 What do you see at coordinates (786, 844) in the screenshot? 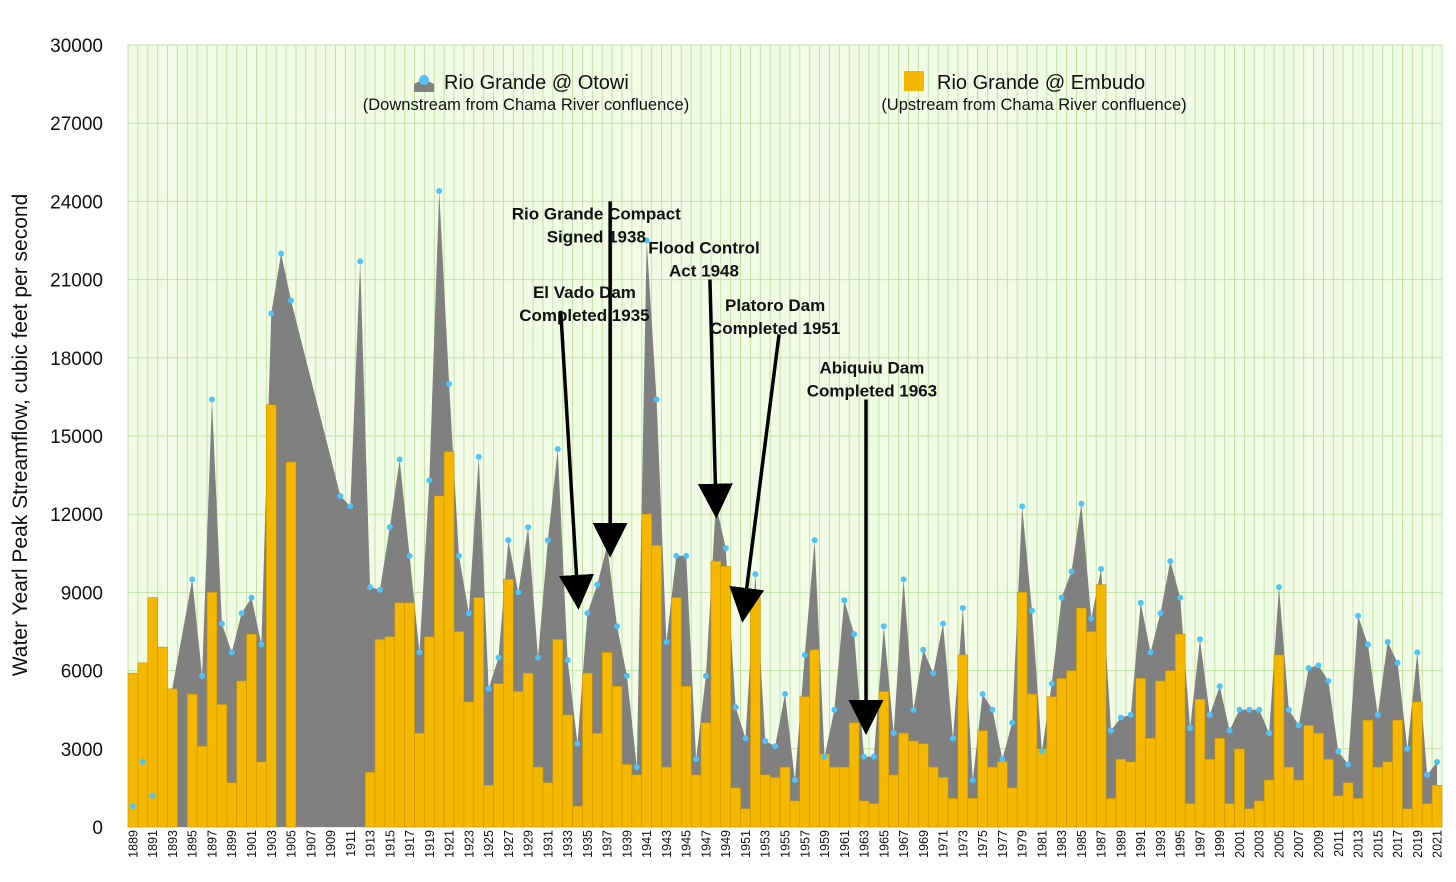
I see `x-tick-label: 1955` at bounding box center [786, 844].